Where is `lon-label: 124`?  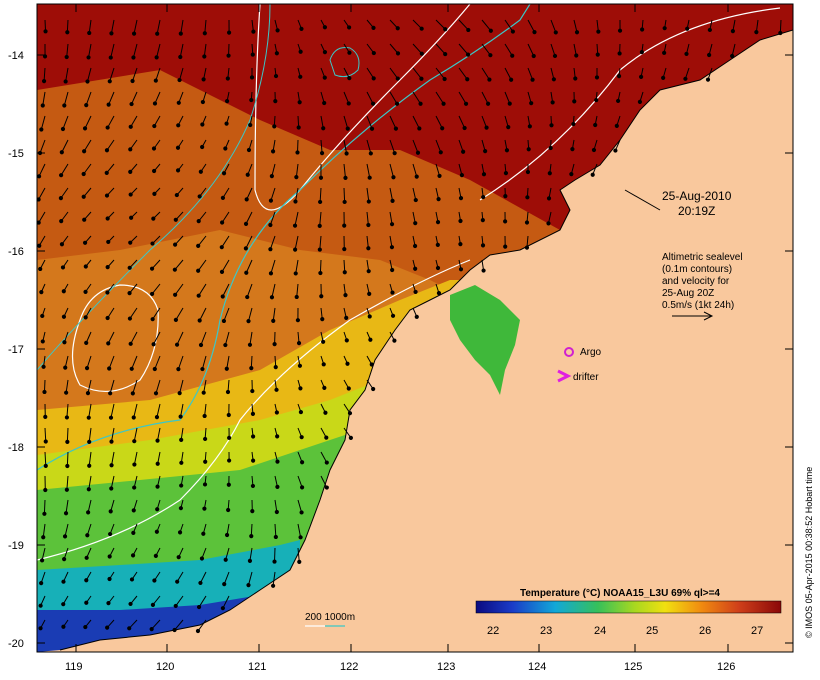
lon-label: 124 is located at coordinates (537, 667).